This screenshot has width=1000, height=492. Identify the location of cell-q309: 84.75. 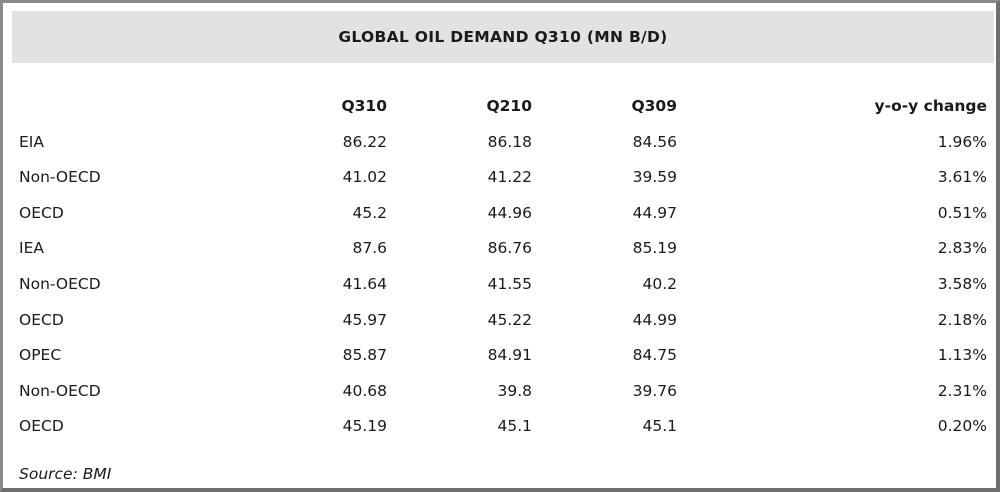
(654, 355).